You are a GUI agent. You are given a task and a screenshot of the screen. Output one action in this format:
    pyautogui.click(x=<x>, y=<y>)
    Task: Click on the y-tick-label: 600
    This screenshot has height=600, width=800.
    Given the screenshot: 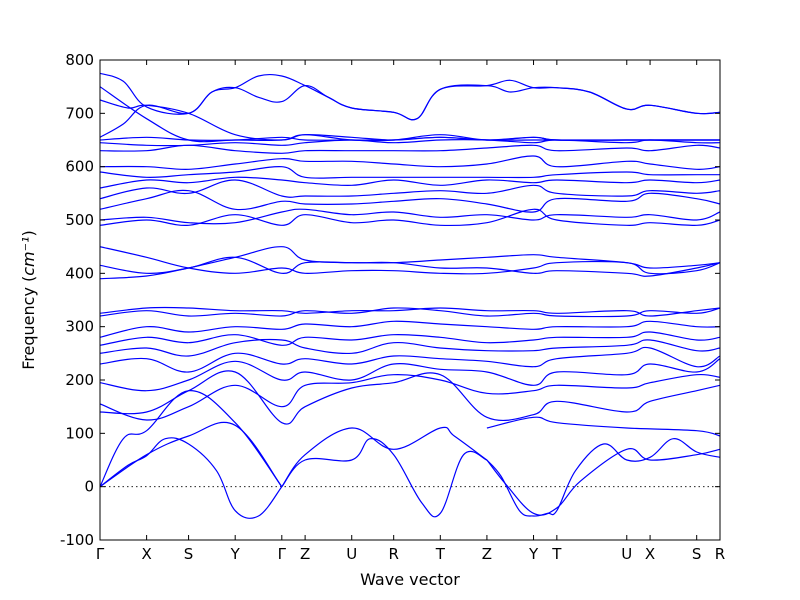 What is the action you would take?
    pyautogui.click(x=79, y=167)
    